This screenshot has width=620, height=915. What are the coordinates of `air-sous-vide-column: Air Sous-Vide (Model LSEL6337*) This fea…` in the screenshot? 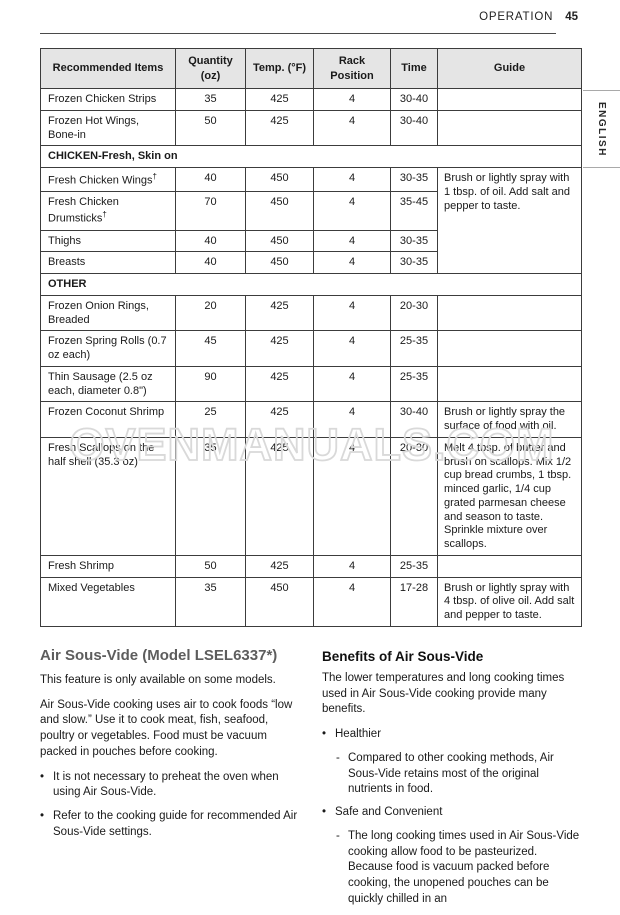 It's located at (171, 780).